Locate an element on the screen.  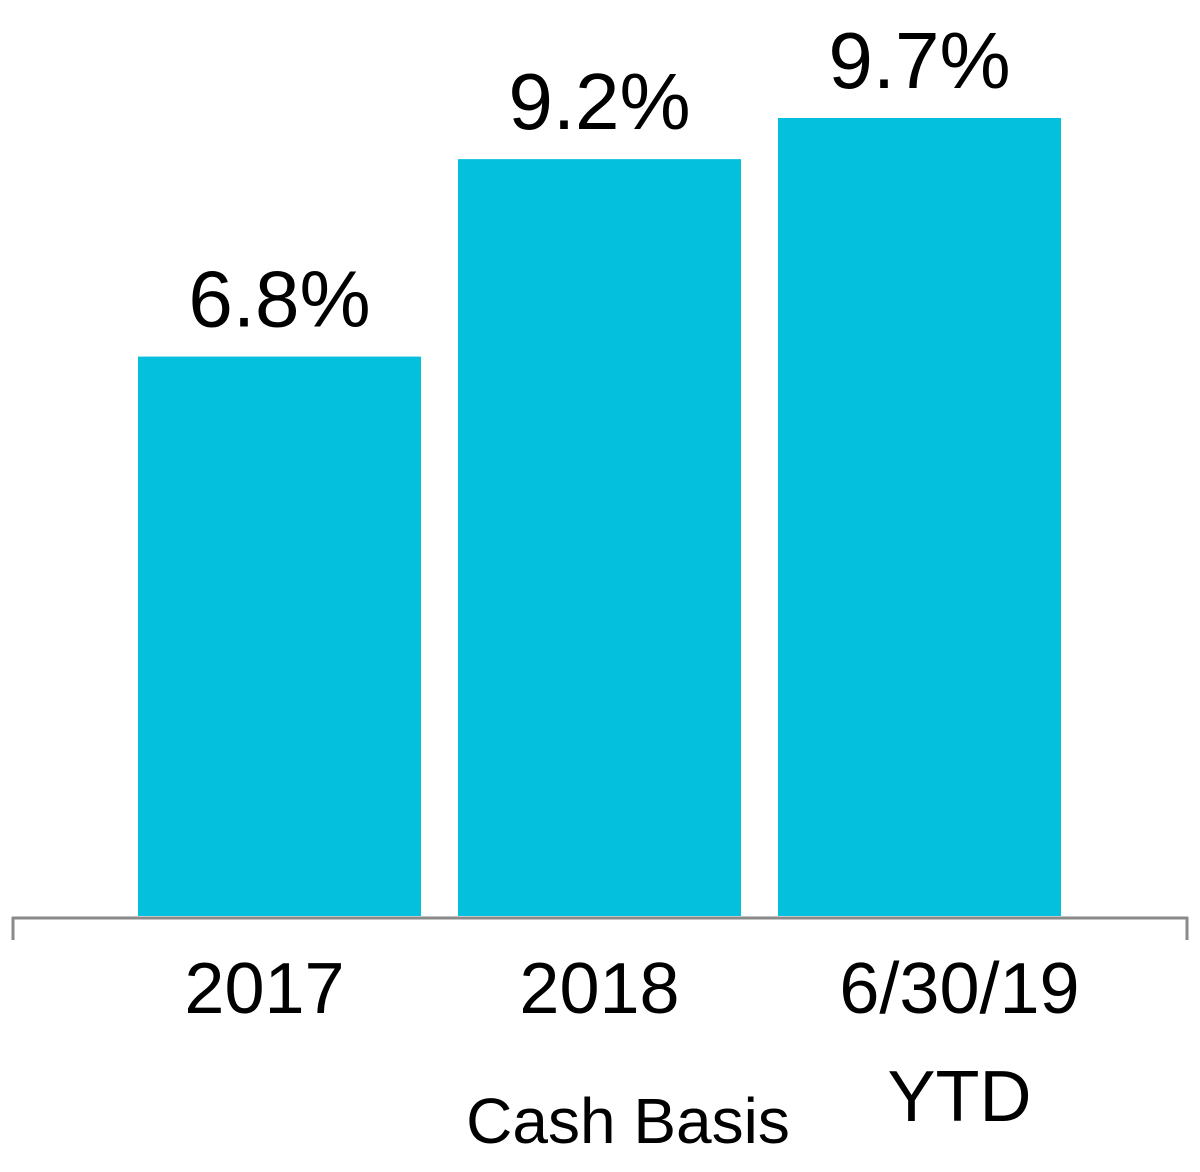
value-label: 9.7% is located at coordinates (919, 60).